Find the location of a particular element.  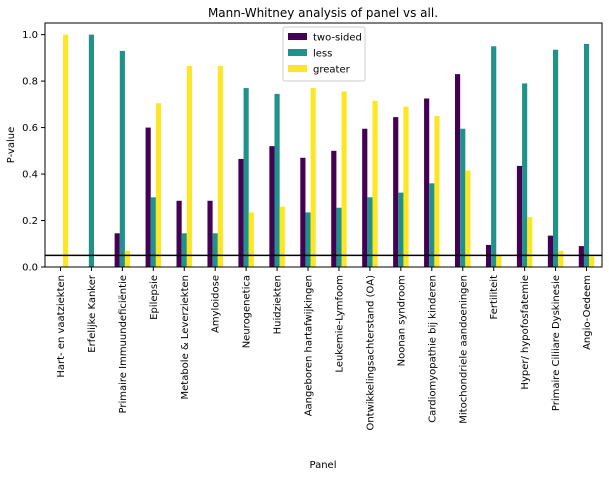

x-tick-label: Hart- en vaatziekten is located at coordinates (61, 326).